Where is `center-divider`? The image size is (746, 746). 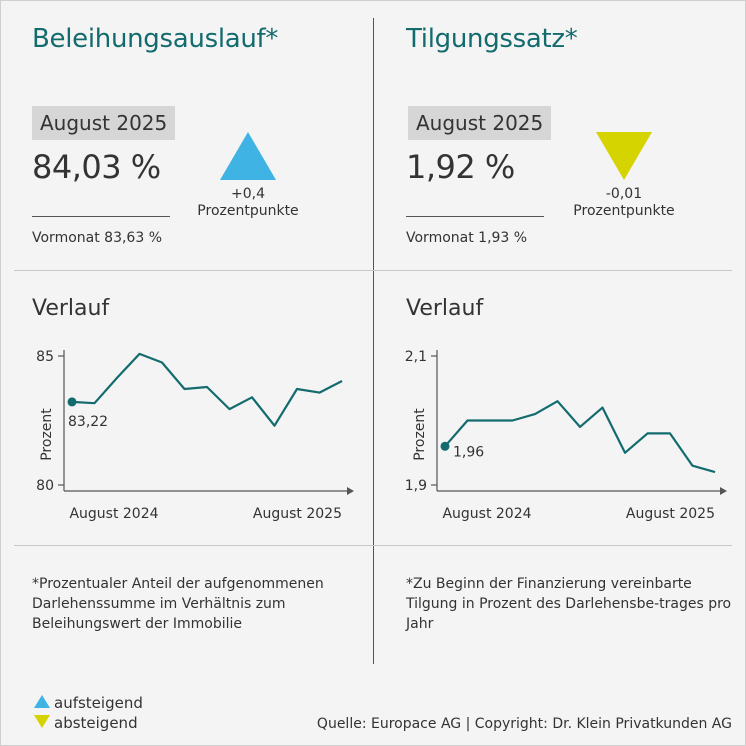 center-divider is located at coordinates (373, 341).